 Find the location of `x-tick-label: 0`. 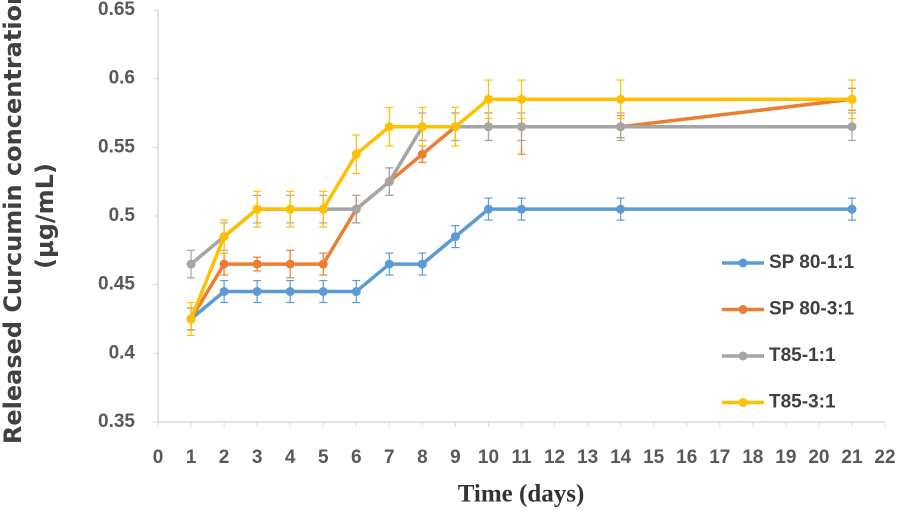

x-tick-label: 0 is located at coordinates (158, 457).